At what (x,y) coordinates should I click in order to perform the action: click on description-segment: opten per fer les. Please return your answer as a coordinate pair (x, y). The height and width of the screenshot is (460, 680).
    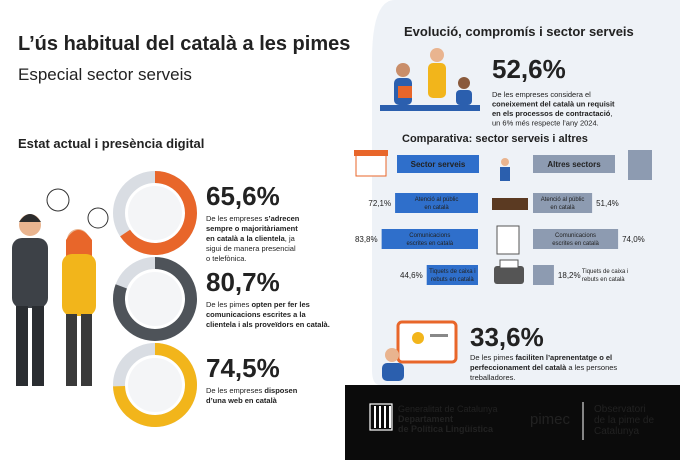
    Looking at the image, I should click on (280, 304).